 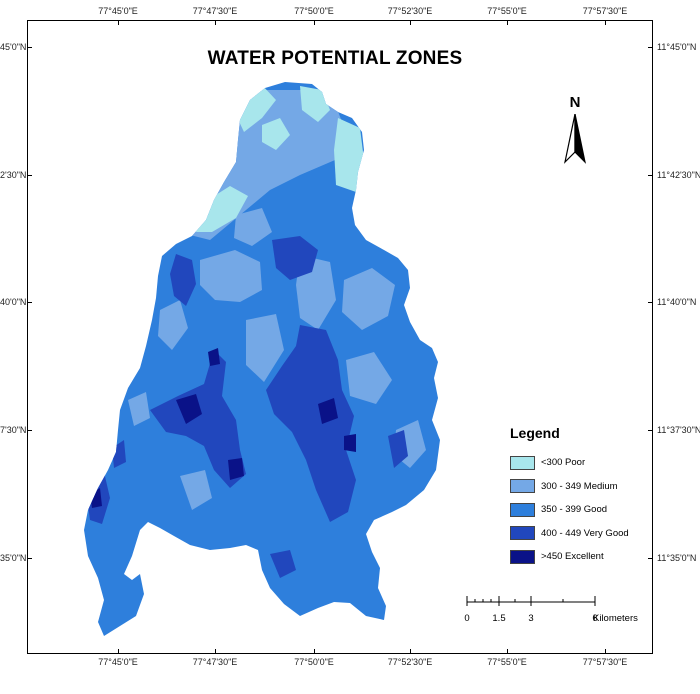 What do you see at coordinates (13, 175) in the screenshot?
I see `graticule-left-label: 2'30"N` at bounding box center [13, 175].